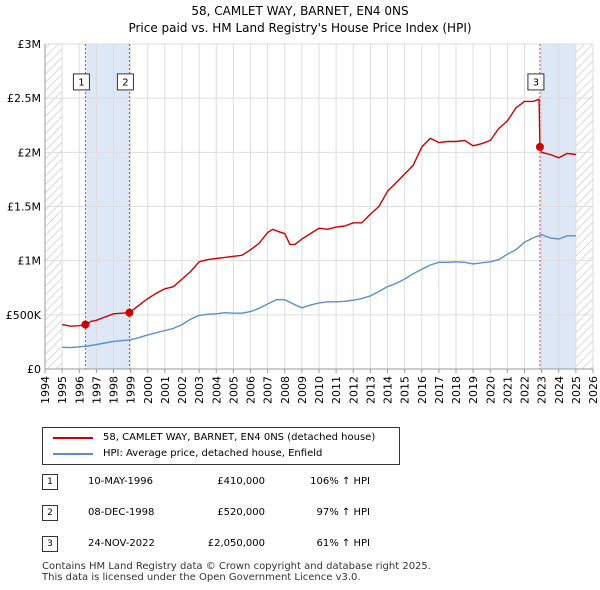 The image size is (600, 590). What do you see at coordinates (405, 390) in the screenshot?
I see `x-tick-label: 2015` at bounding box center [405, 390].